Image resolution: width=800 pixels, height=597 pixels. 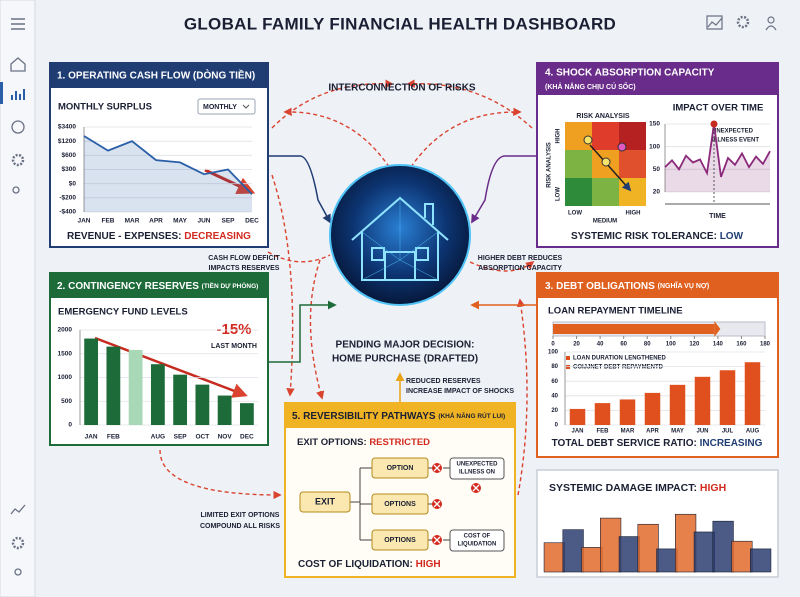 I want to click on y-tick-label: -$200, so click(x=67, y=198).